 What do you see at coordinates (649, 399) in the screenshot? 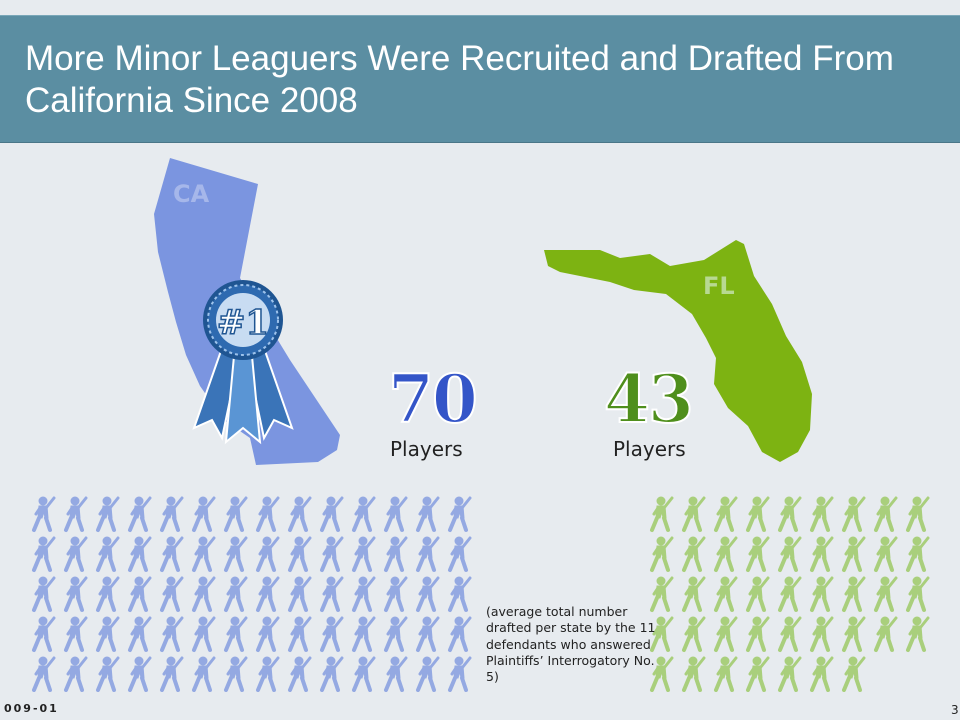
I see `florida-player-count: 43` at bounding box center [649, 399].